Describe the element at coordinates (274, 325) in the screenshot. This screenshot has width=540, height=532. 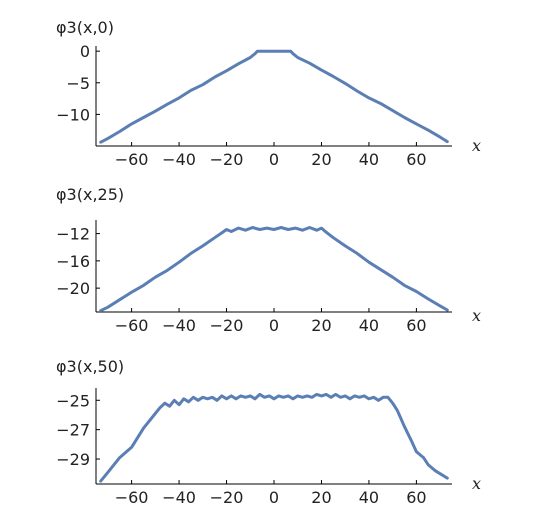
I see `x-tick-label-middle: 0` at that location.